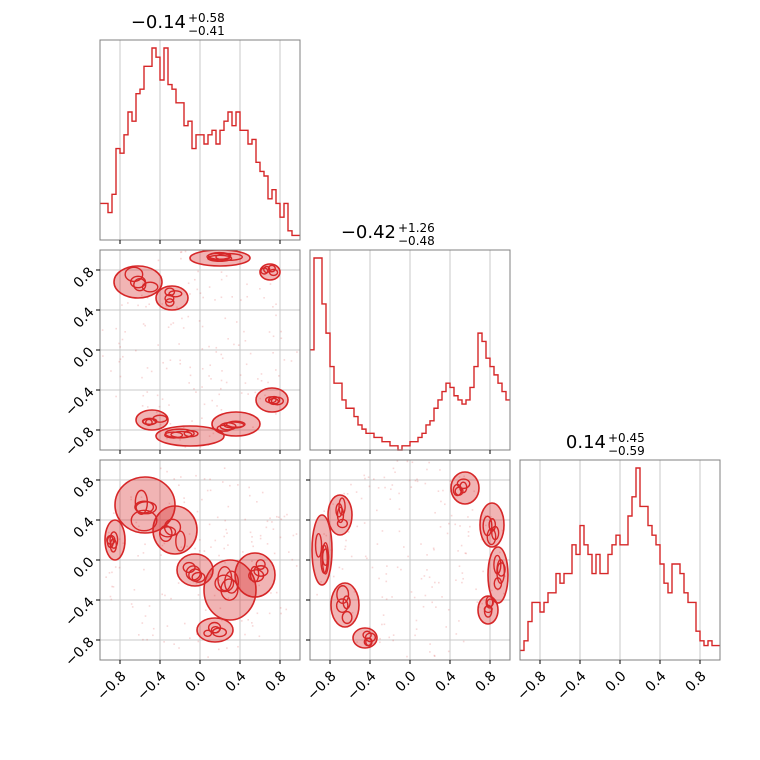 The height and width of the screenshot is (760, 760). Describe the element at coordinates (410, 452) in the screenshot. I see `hist-1-x-ticks` at that location.